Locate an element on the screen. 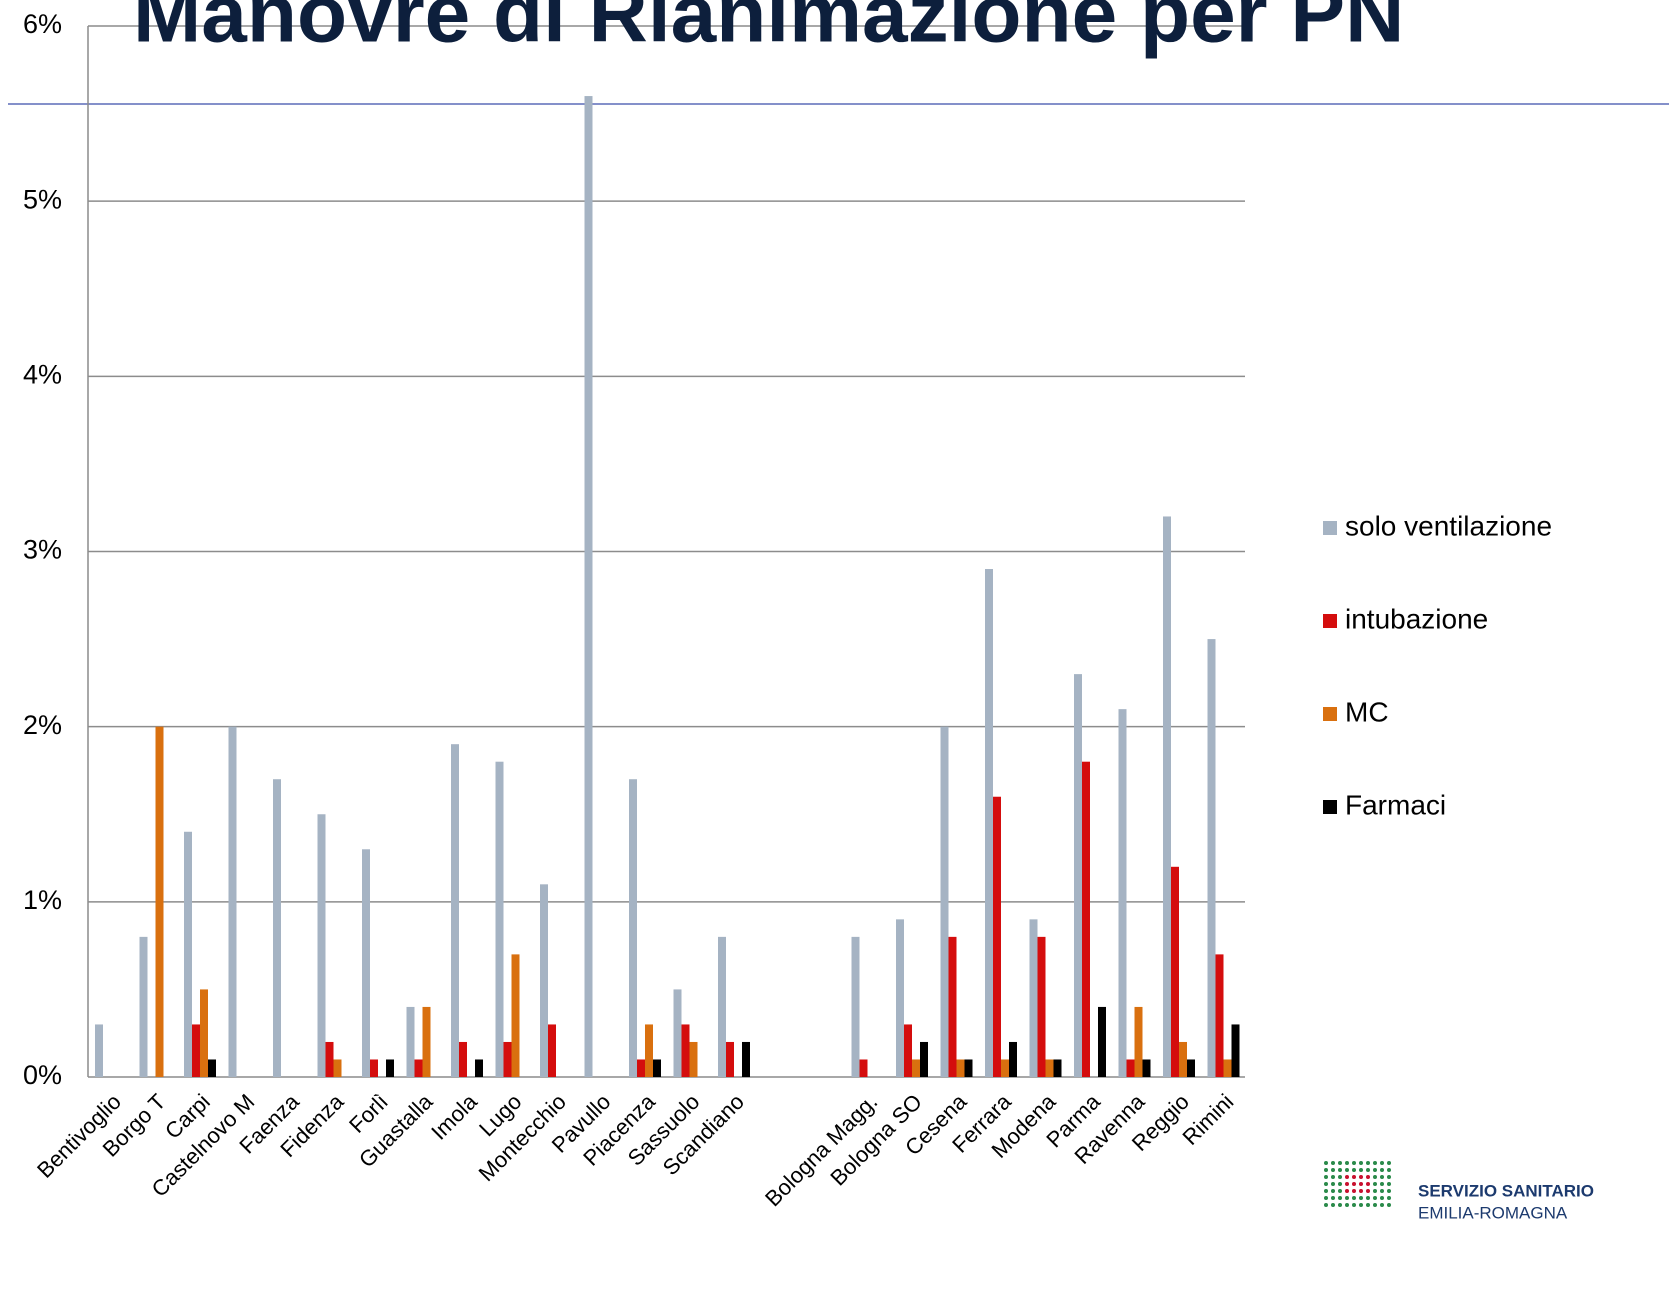  y-tick-label: 6% is located at coordinates (42, 24).